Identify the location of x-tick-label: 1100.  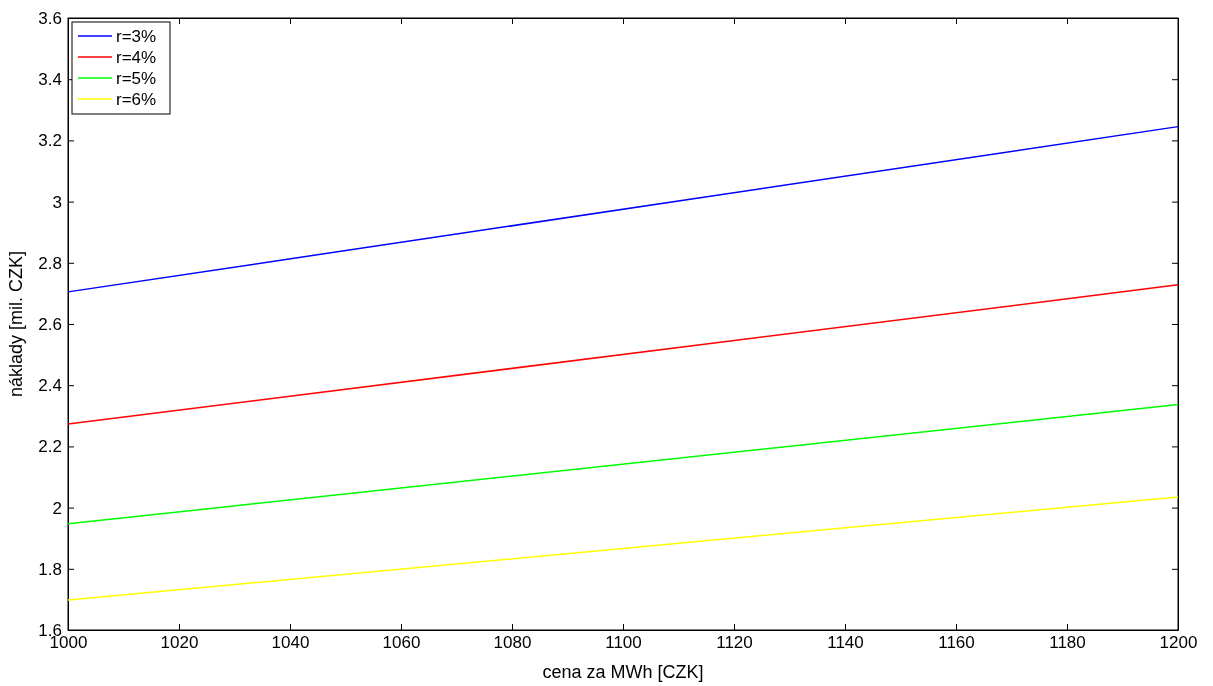
(623, 643).